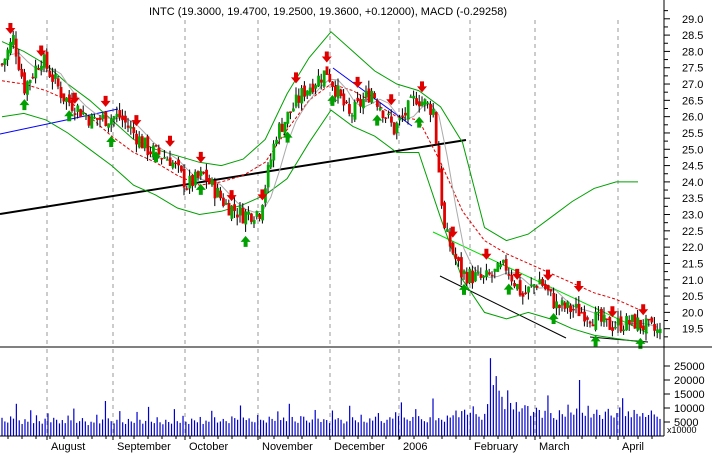 This screenshot has height=453, width=712. Describe the element at coordinates (144, 447) in the screenshot. I see `x-tick-label: September` at that location.